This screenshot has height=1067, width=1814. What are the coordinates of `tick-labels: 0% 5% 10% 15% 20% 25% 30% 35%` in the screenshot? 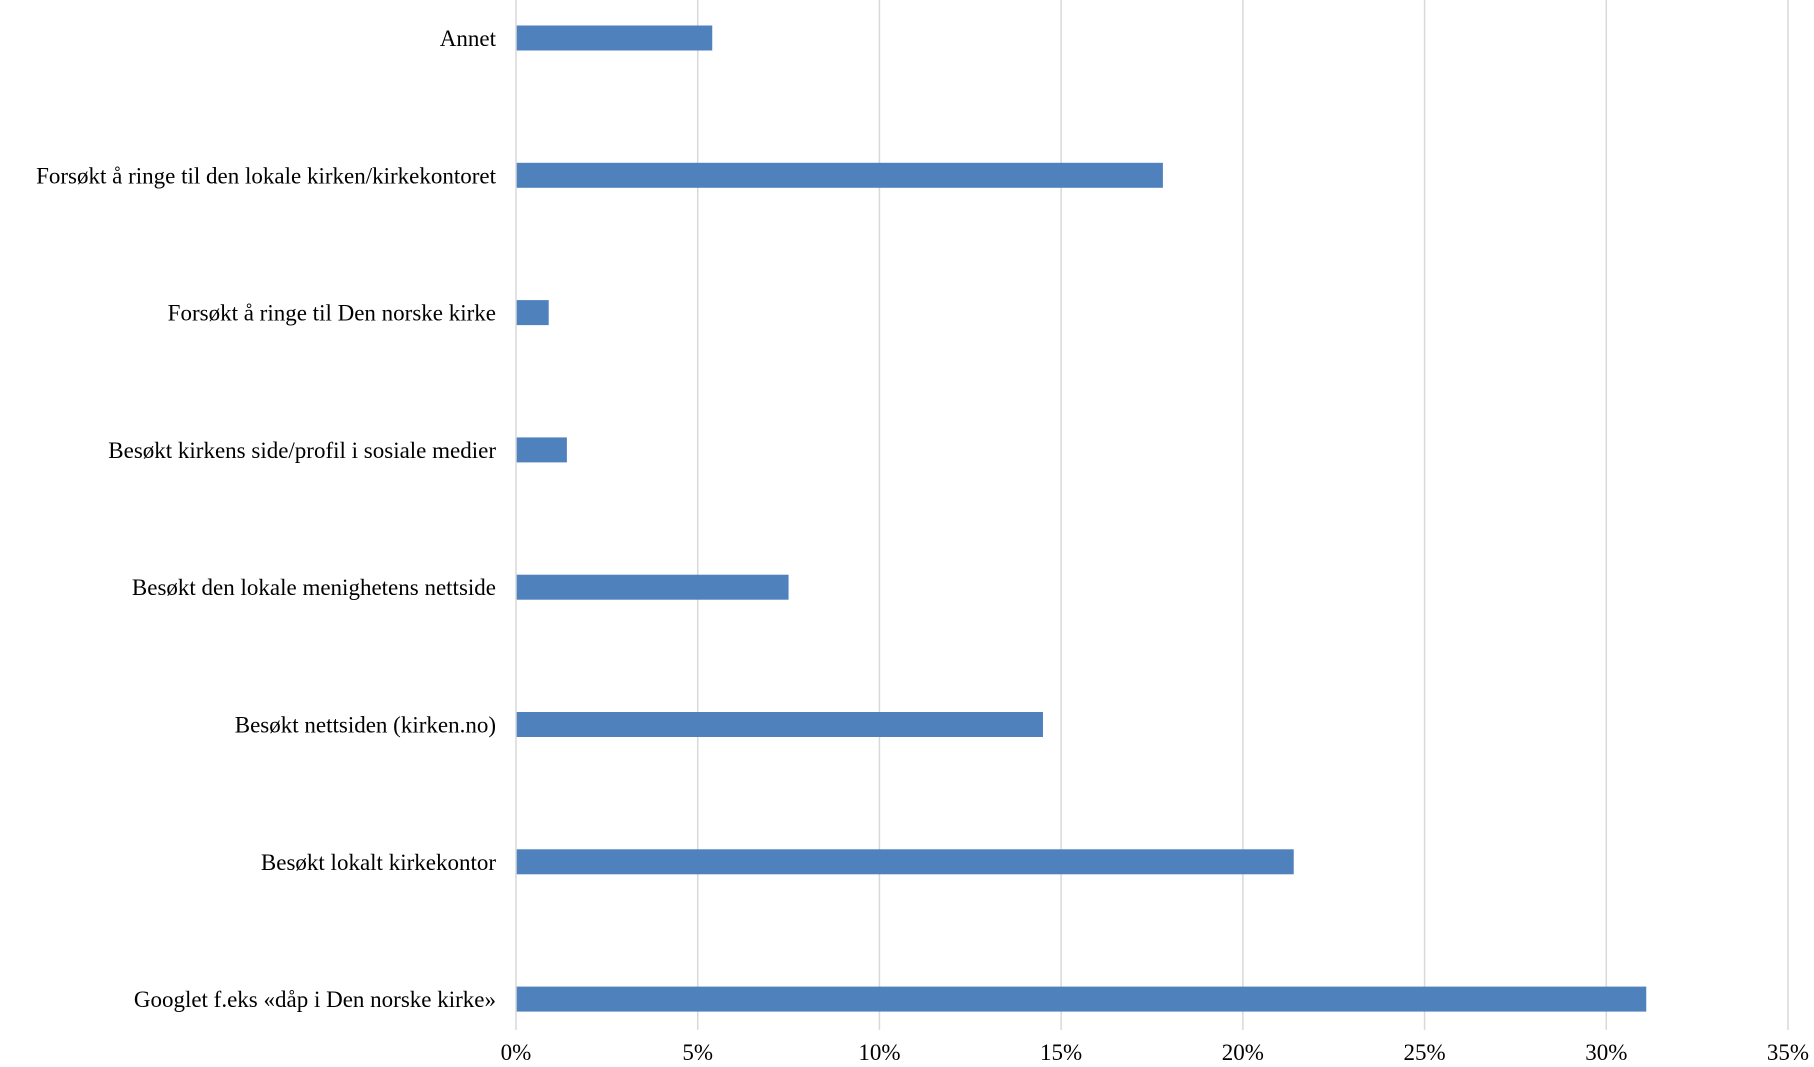 It's located at (1155, 1052).